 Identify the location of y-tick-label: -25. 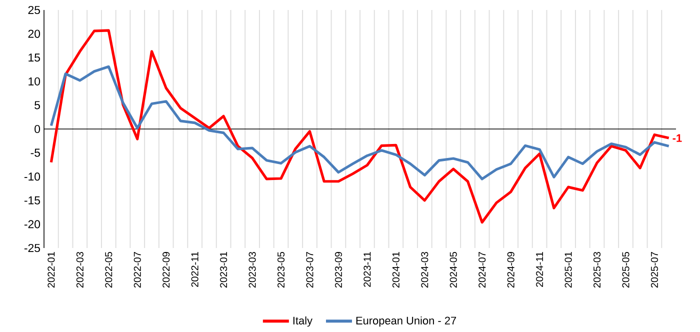
(32, 248).